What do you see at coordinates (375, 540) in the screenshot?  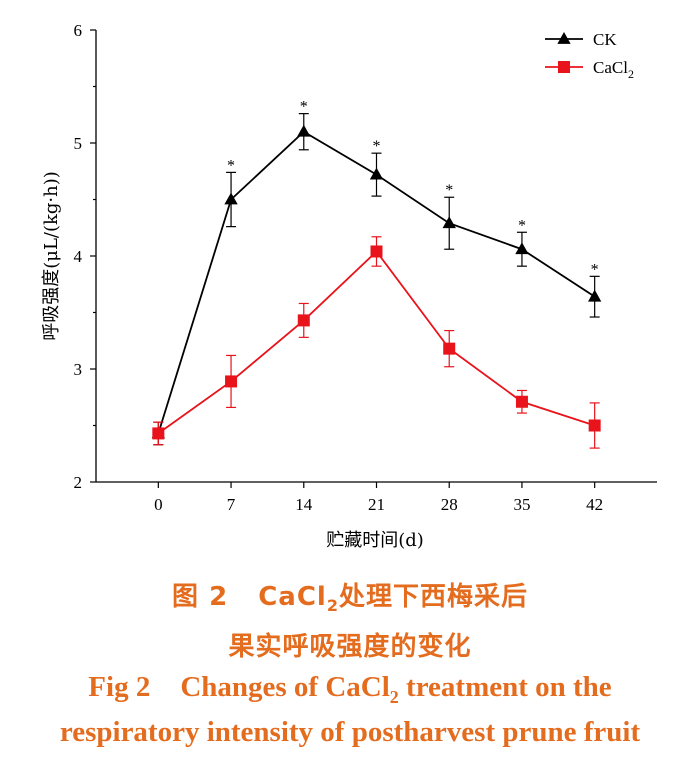 I see `x-axis-label: 贮藏时间(d)` at bounding box center [375, 540].